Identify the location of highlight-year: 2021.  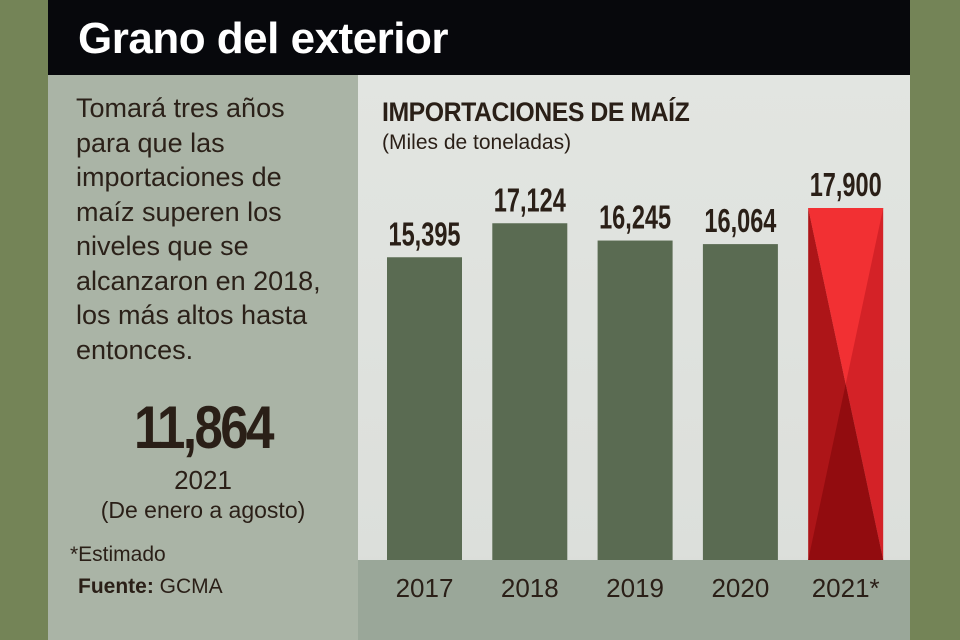
(203, 480).